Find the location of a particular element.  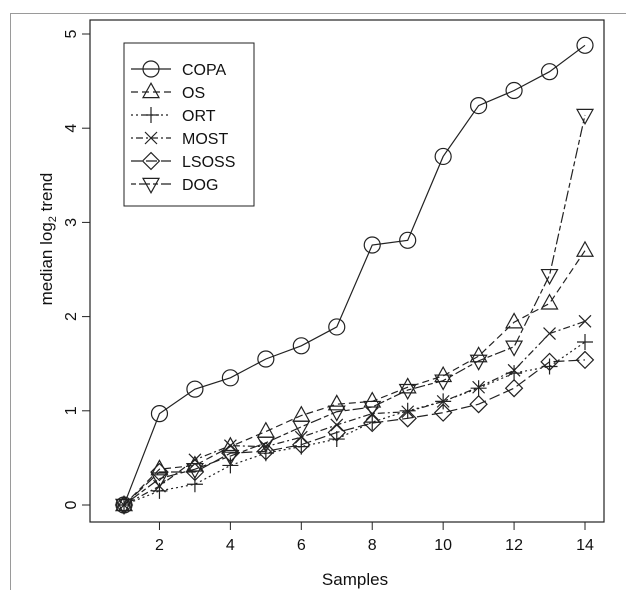

legend-marker-most is located at coordinates (151, 138).